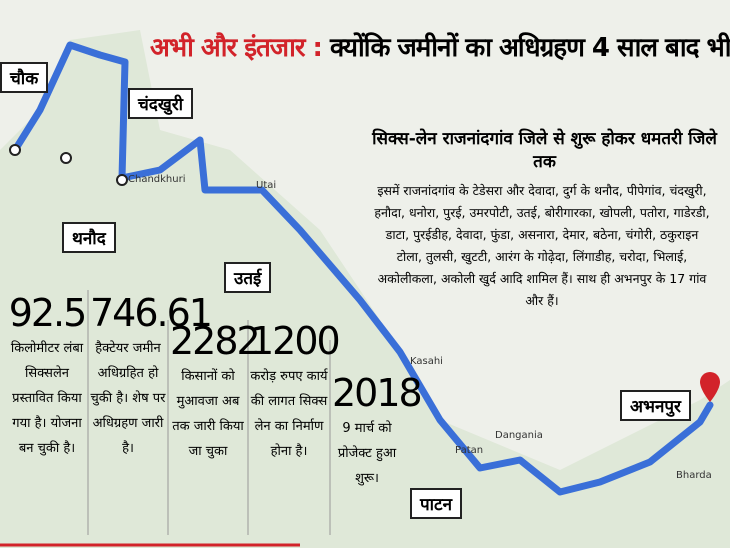 This screenshot has height=548, width=730. Describe the element at coordinates (295, 341) in the screenshot. I see `stat-number: 1200` at that location.